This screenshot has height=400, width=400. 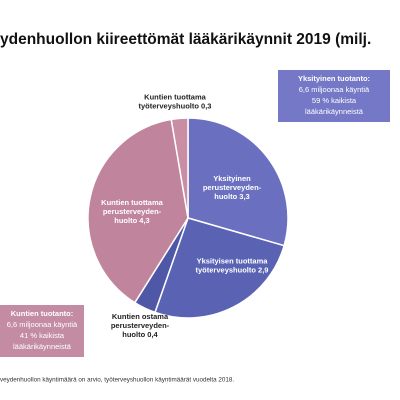 What do you see at coordinates (144, 220) in the screenshot?
I see `slice-value-label: 4,3` at bounding box center [144, 220].